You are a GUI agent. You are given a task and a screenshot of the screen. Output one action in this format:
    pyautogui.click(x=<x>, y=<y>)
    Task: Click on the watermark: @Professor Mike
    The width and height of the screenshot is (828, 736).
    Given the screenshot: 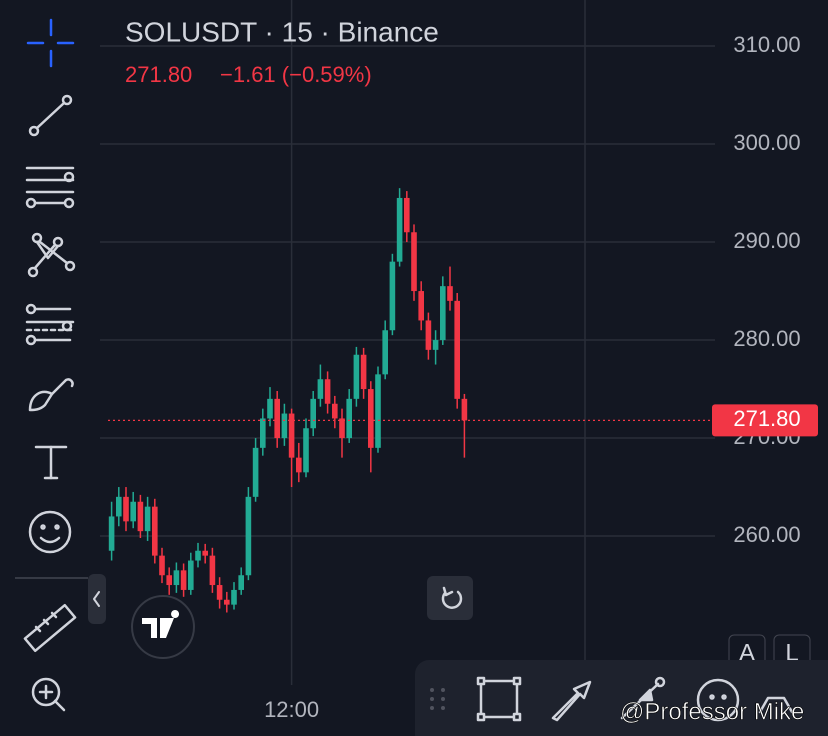 What is the action you would take?
    pyautogui.click(x=712, y=711)
    